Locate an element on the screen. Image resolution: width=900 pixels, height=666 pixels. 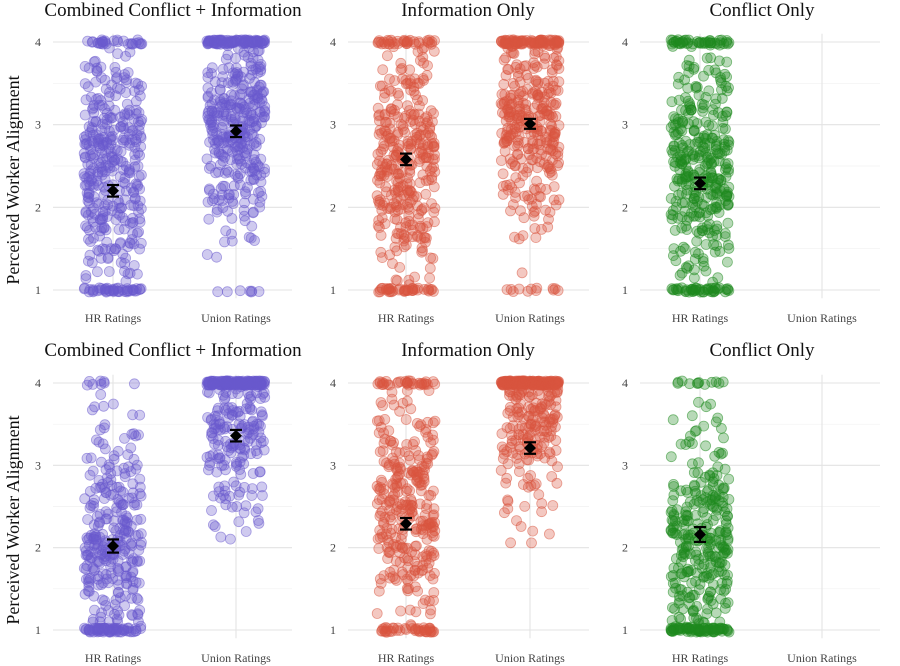
x-tick-label-r2c3-0: HR Ratings is located at coordinates (700, 658).